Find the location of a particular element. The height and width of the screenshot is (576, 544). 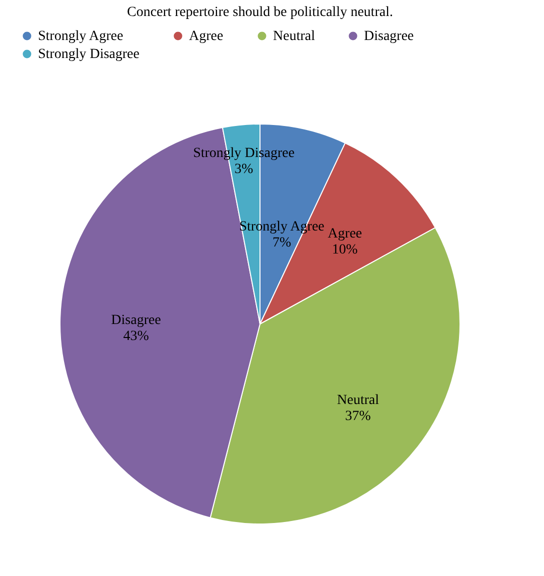

data-label: 43% is located at coordinates (136, 336).